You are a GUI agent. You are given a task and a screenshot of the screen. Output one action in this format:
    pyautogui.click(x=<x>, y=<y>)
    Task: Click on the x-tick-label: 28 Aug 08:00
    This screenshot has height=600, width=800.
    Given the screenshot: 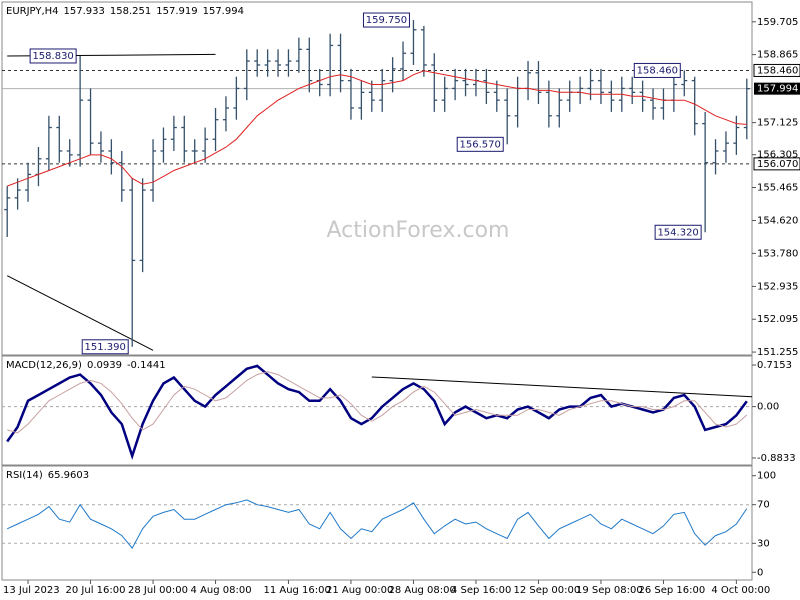 What is the action you would take?
    pyautogui.click(x=421, y=590)
    